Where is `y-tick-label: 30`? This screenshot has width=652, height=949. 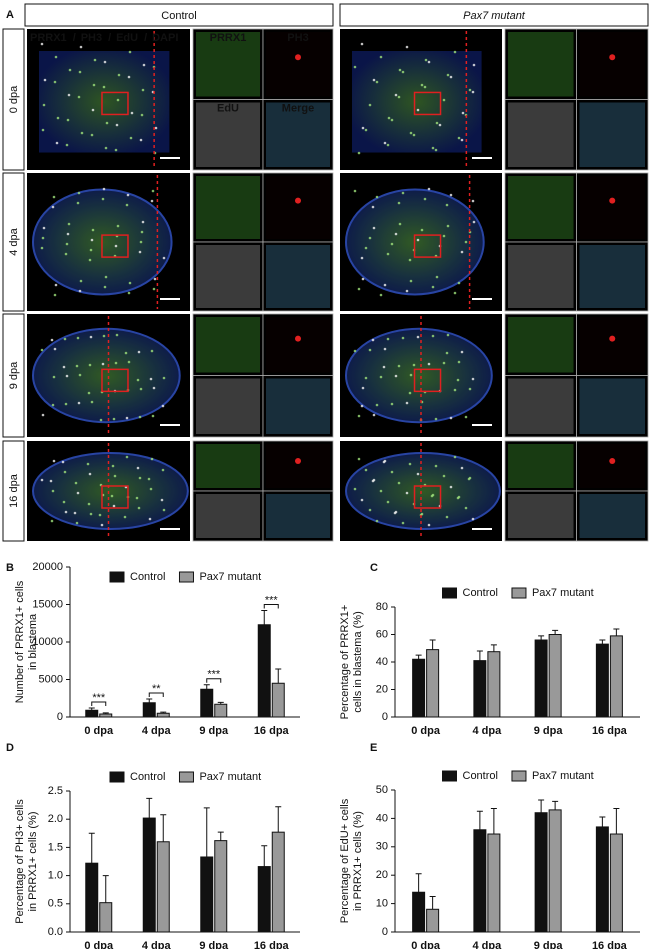 y-tick-label: 30 is located at coordinates (382, 847).